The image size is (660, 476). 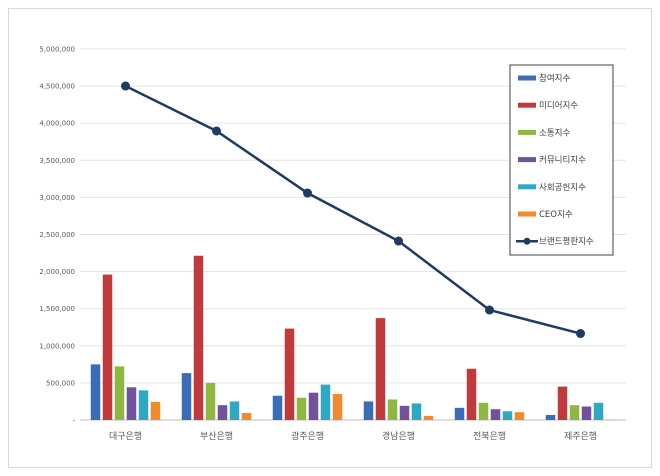 I want to click on y-tick-label: 3,500,000, so click(x=57, y=161).